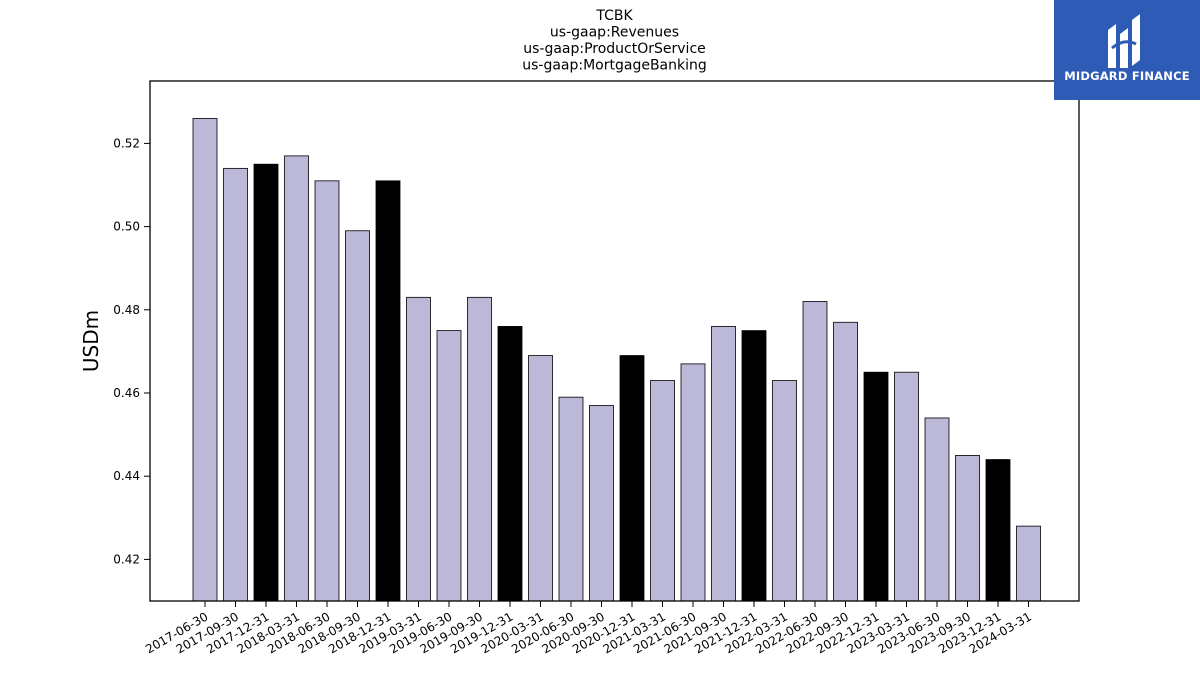  What do you see at coordinates (126, 559) in the screenshot?
I see `y-tick-label: 0.42` at bounding box center [126, 559].